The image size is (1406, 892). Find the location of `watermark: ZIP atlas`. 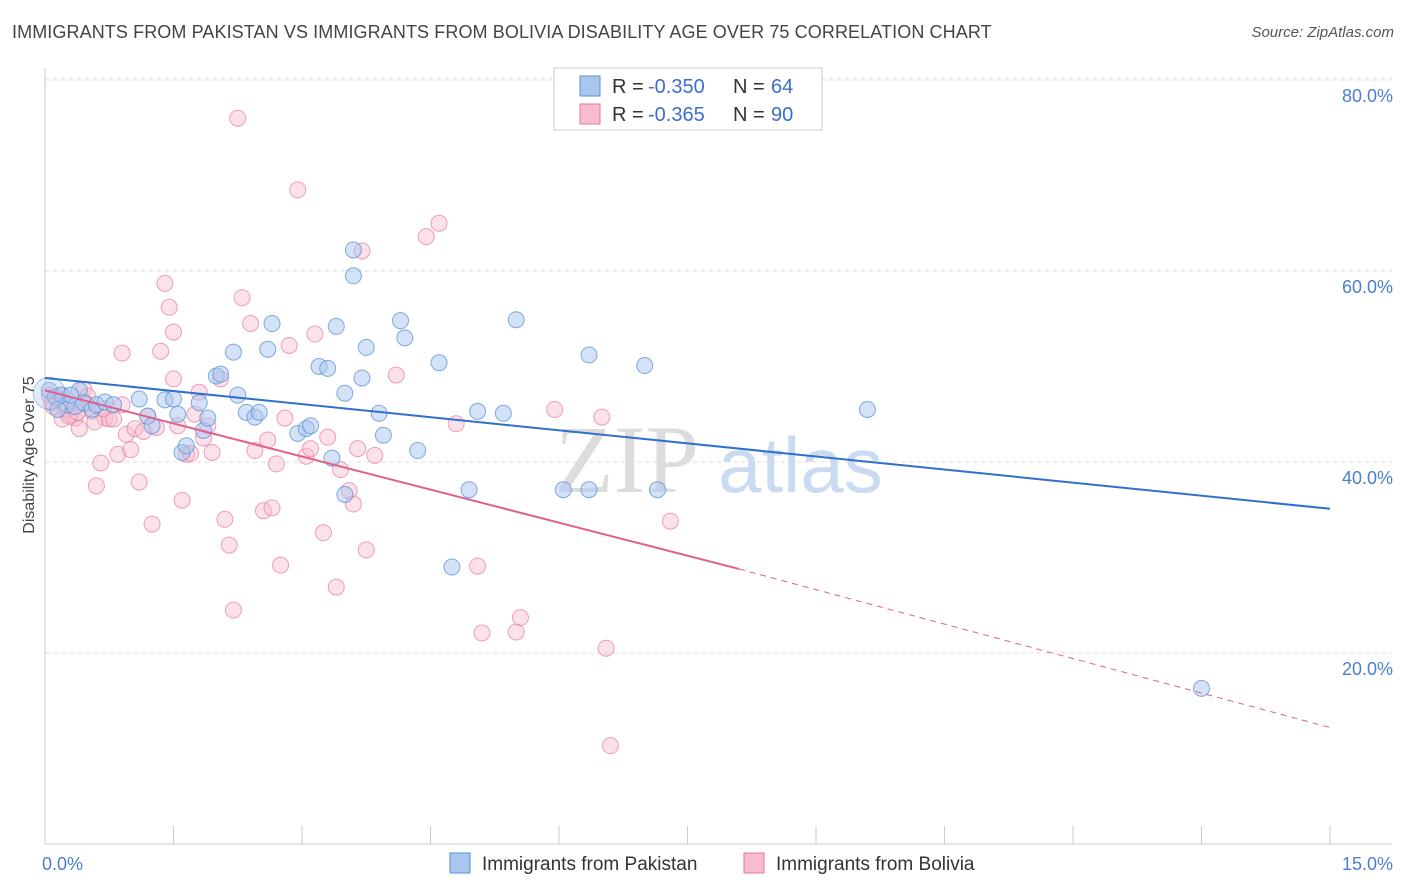

watermark: ZIP atlas is located at coordinates (719, 459).